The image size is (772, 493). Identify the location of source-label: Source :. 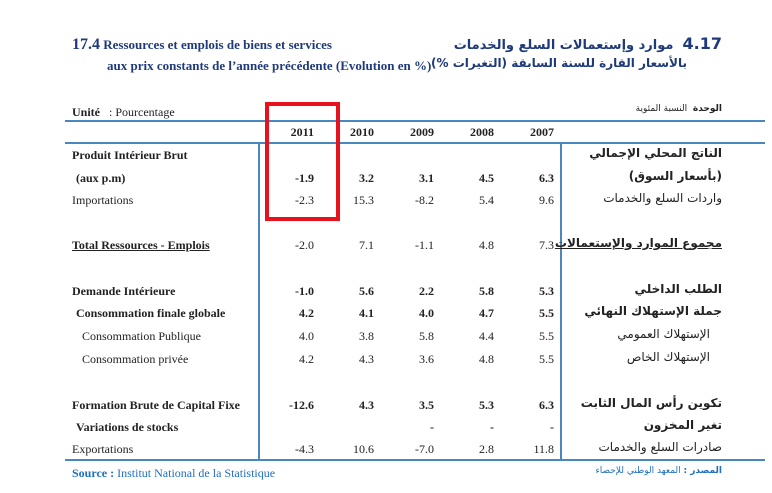
(93, 473).